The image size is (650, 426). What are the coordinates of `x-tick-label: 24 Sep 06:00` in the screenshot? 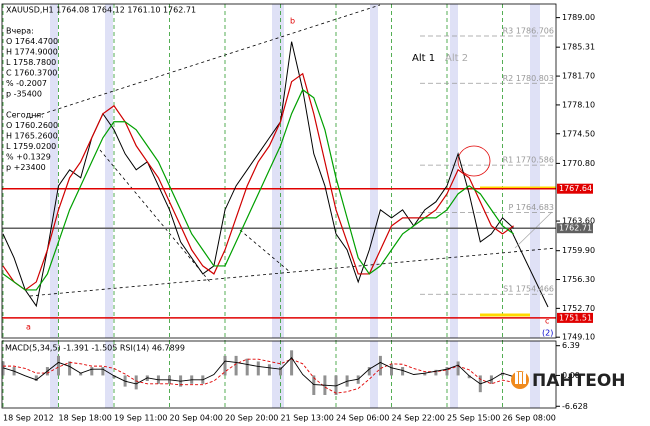 It's located at (362, 418).